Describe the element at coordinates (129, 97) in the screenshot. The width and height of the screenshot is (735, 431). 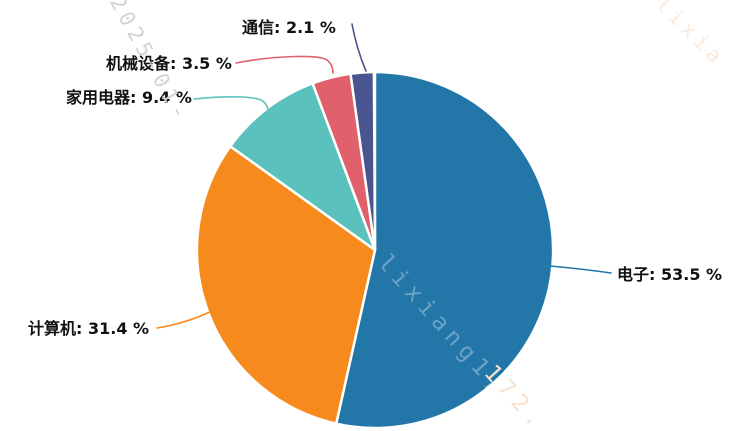
I see `slice-label-jiayongdianqi: 家用电器: 9.4 %` at that location.